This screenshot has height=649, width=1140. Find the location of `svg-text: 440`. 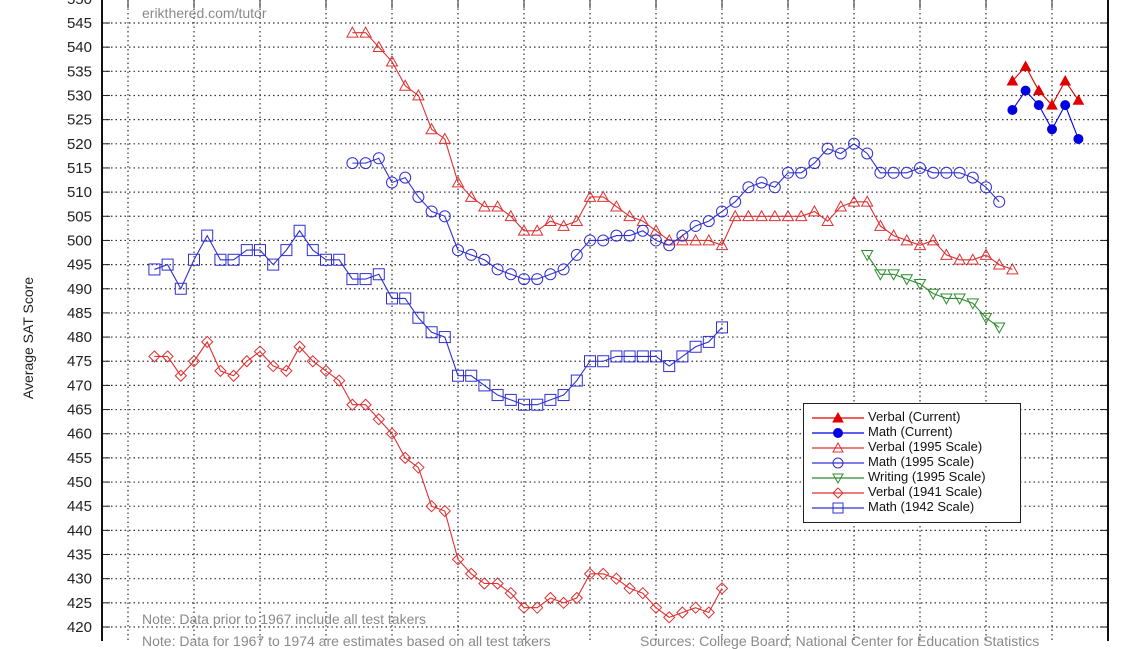

svg-text: 440 is located at coordinates (79, 530).